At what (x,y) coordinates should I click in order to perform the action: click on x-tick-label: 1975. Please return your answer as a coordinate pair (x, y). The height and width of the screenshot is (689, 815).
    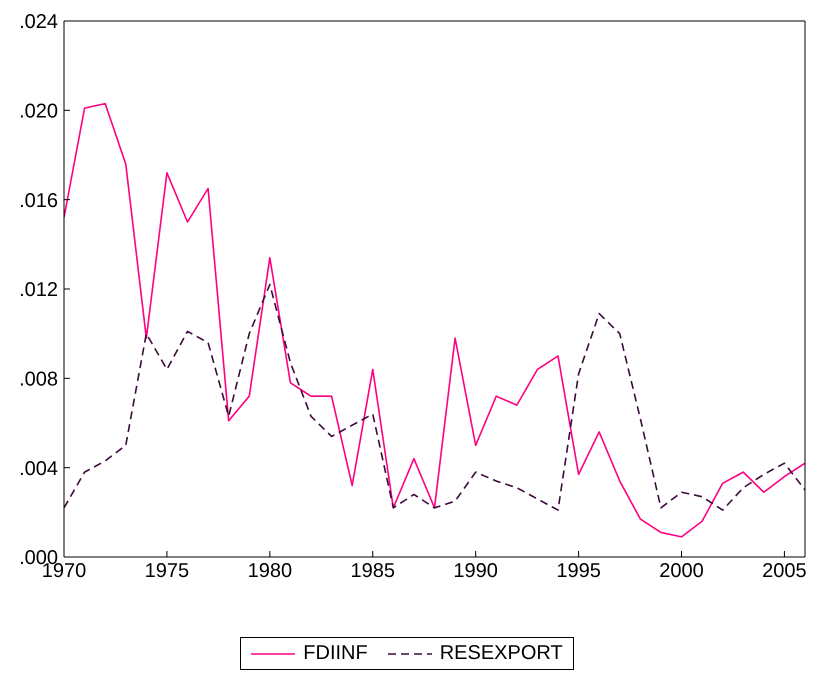
    Looking at the image, I should click on (167, 571).